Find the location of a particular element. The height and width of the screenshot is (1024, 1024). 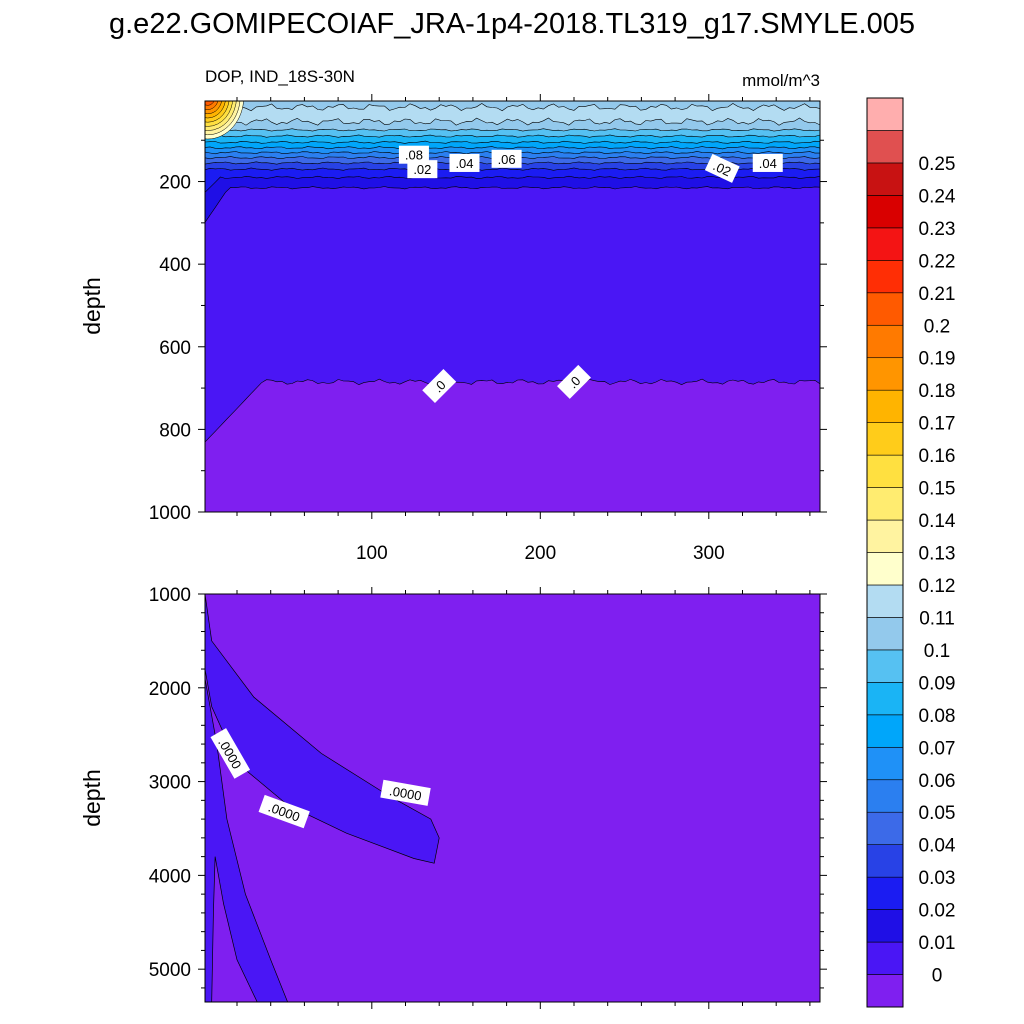

upper-contour-label-text: .06 is located at coordinates (507, 159).